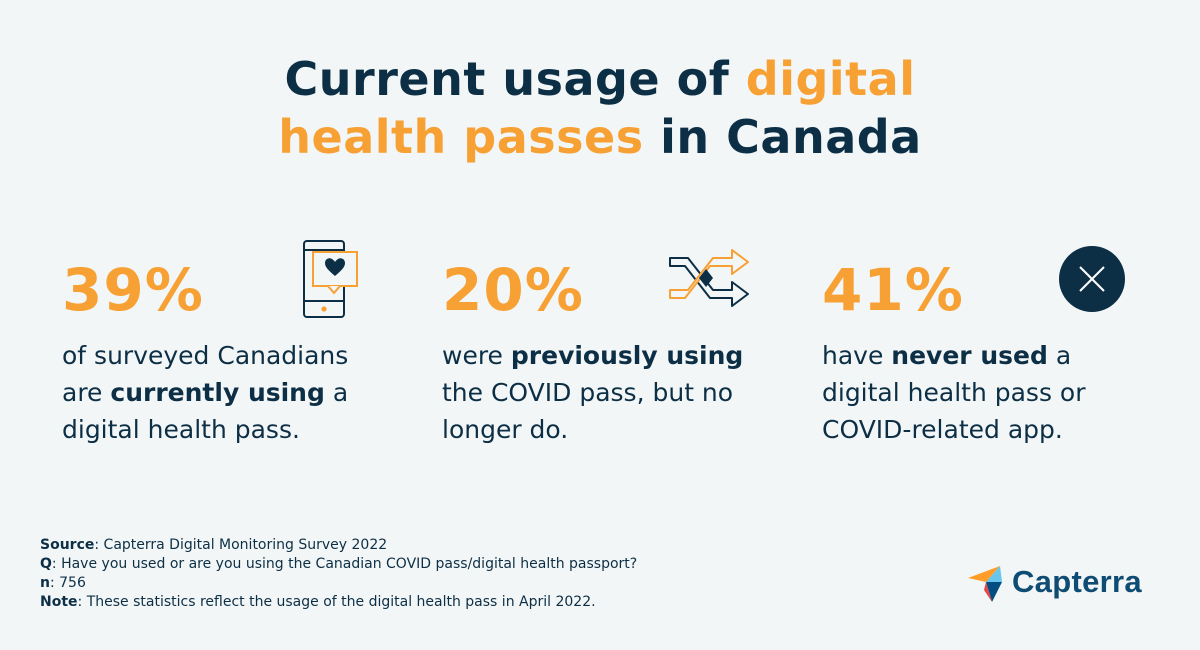 The width and height of the screenshot is (1200, 650). What do you see at coordinates (515, 79) in the screenshot?
I see `title-text: Current usage of` at bounding box center [515, 79].